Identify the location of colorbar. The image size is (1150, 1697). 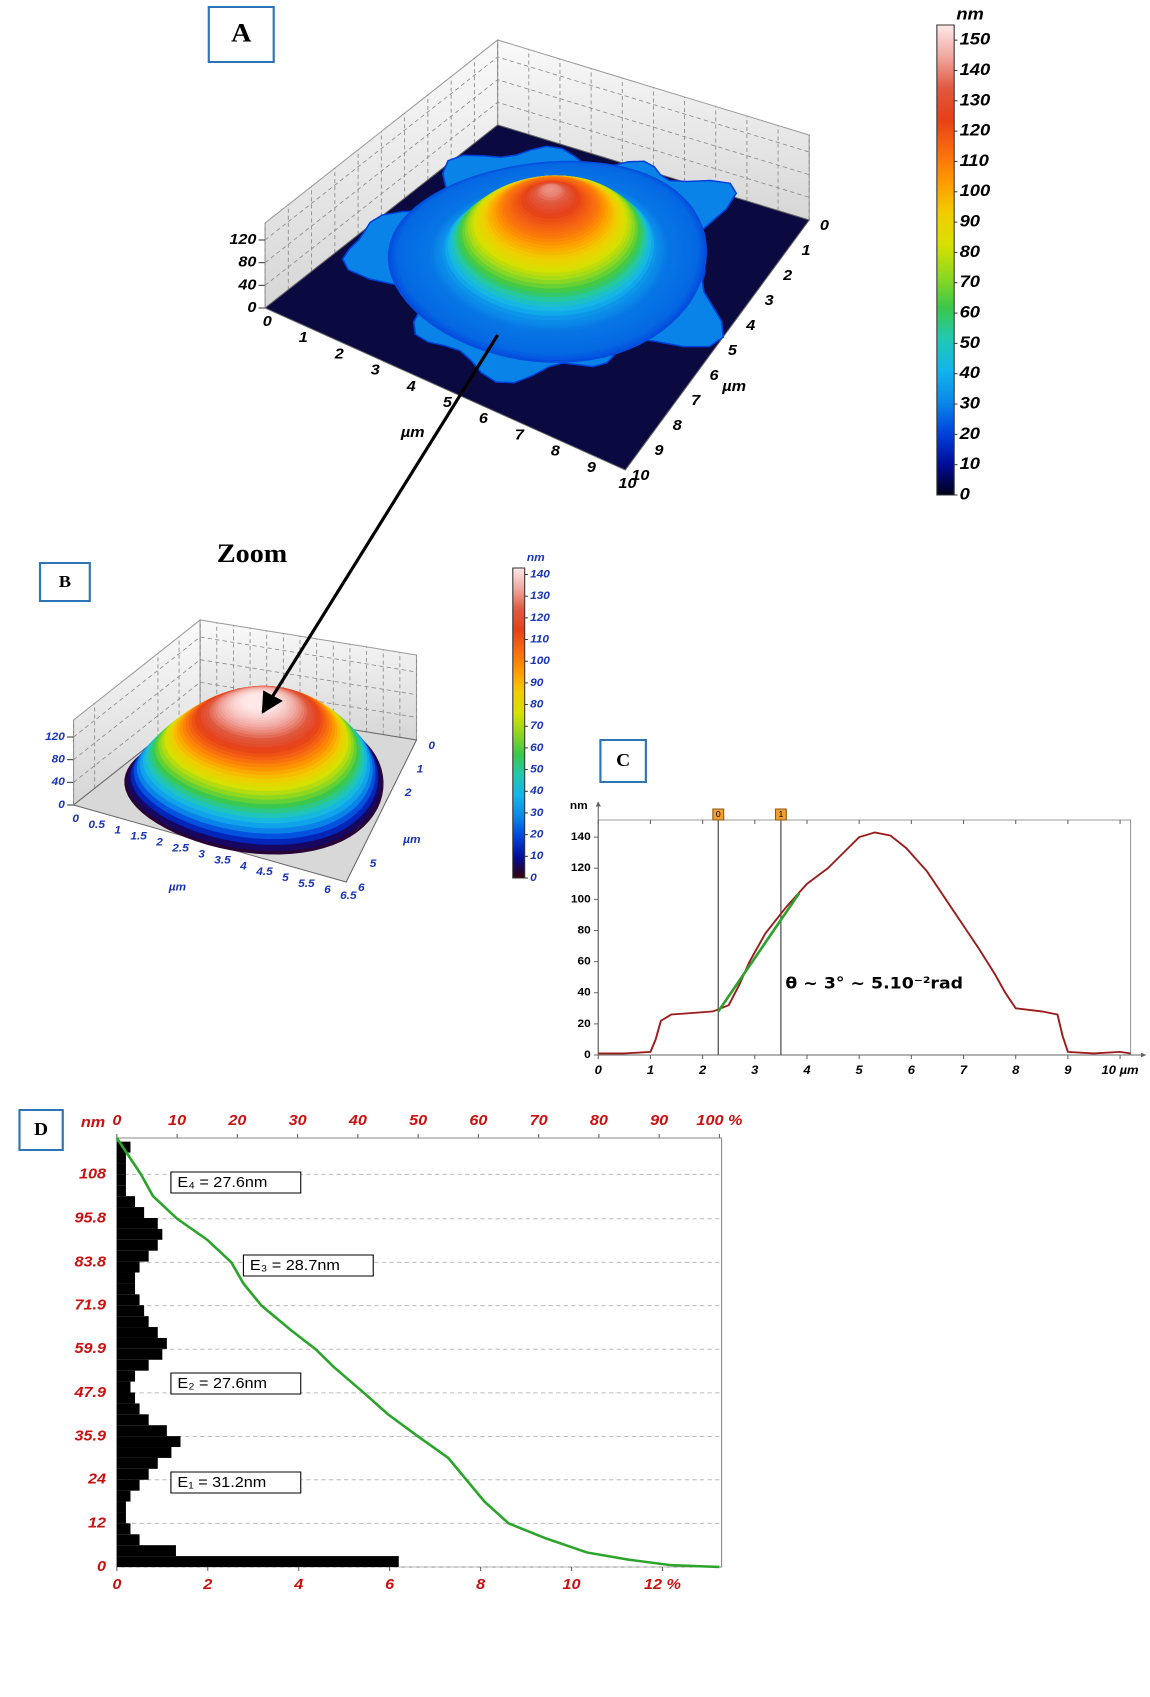
(519, 723).